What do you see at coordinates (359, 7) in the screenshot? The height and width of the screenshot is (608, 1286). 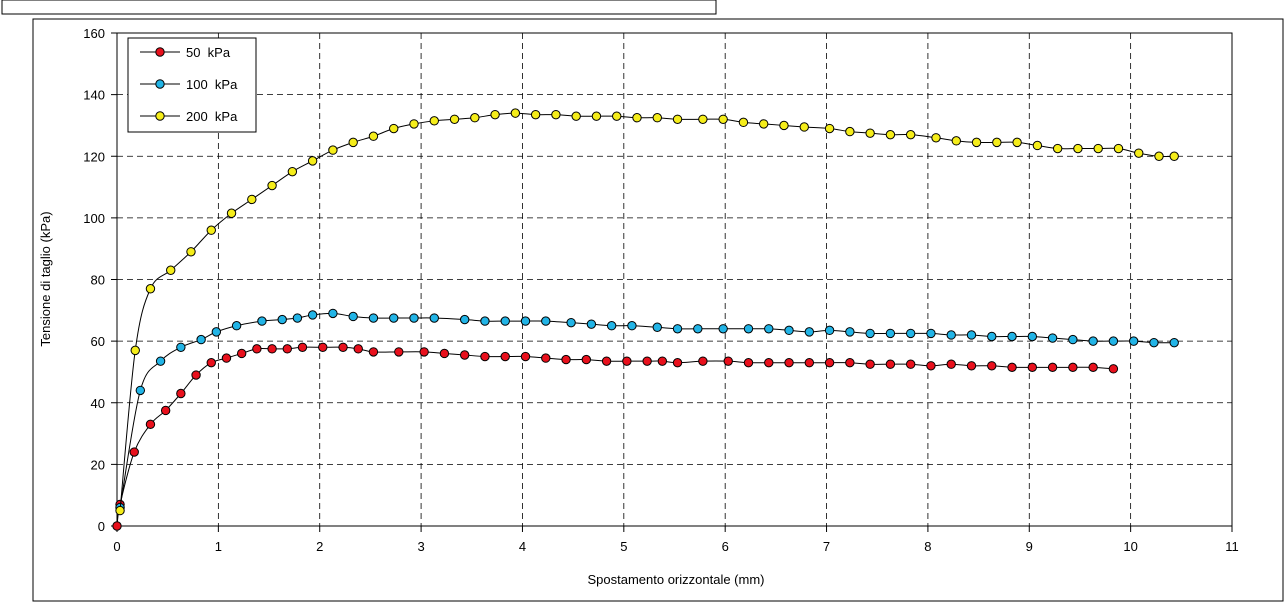 I see `title-box` at bounding box center [359, 7].